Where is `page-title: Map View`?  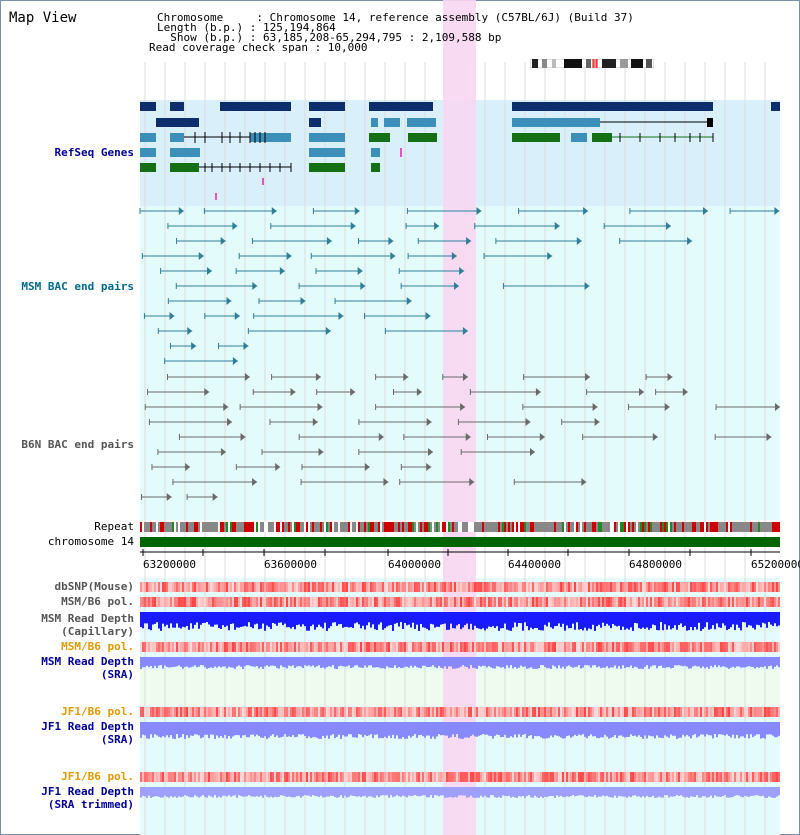 page-title: Map View is located at coordinates (43, 18).